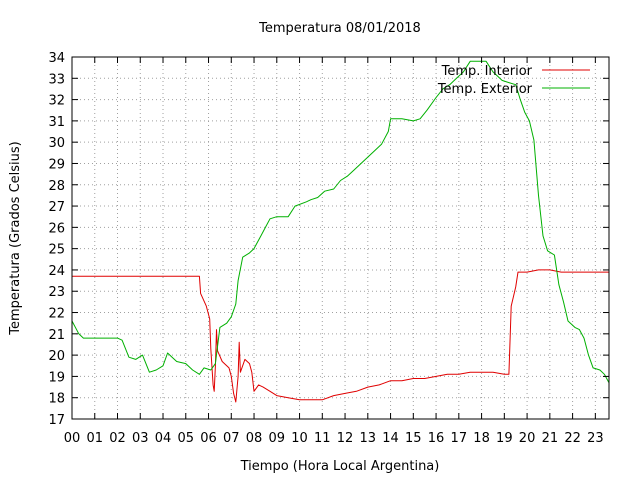  What do you see at coordinates (56, 164) in the screenshot?
I see `y-tick-label: 29` at bounding box center [56, 164].